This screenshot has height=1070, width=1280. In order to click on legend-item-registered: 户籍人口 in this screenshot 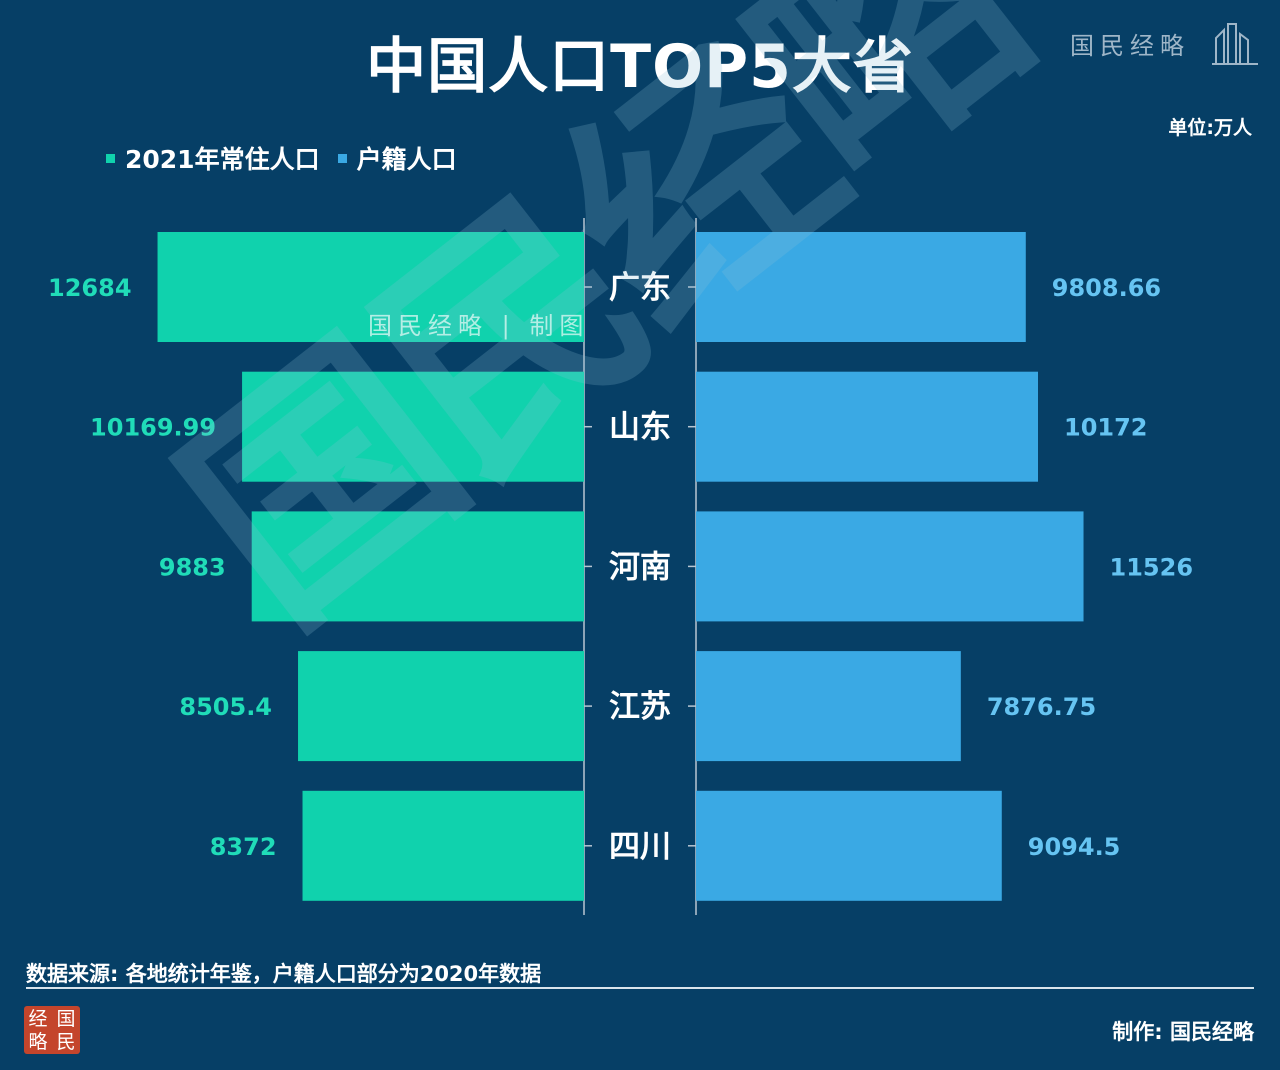, I will do `click(397, 158)`.